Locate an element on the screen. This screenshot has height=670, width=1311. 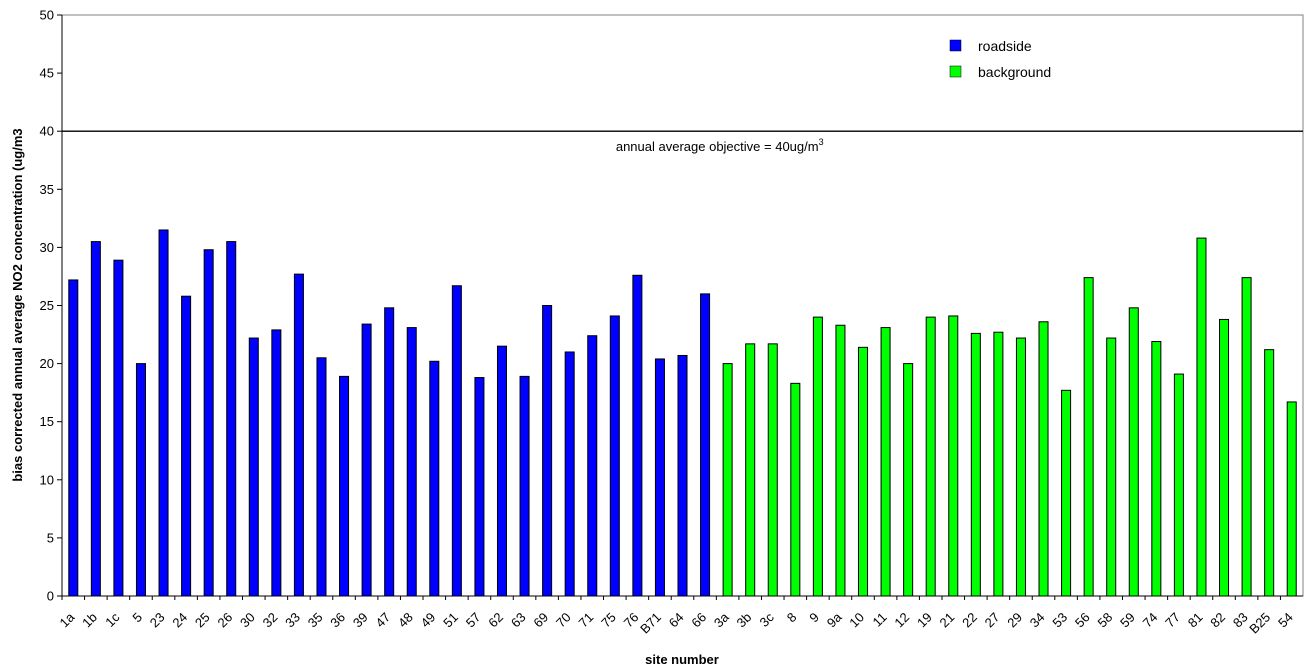
x-tick-label: 10 is located at coordinates (856, 620).